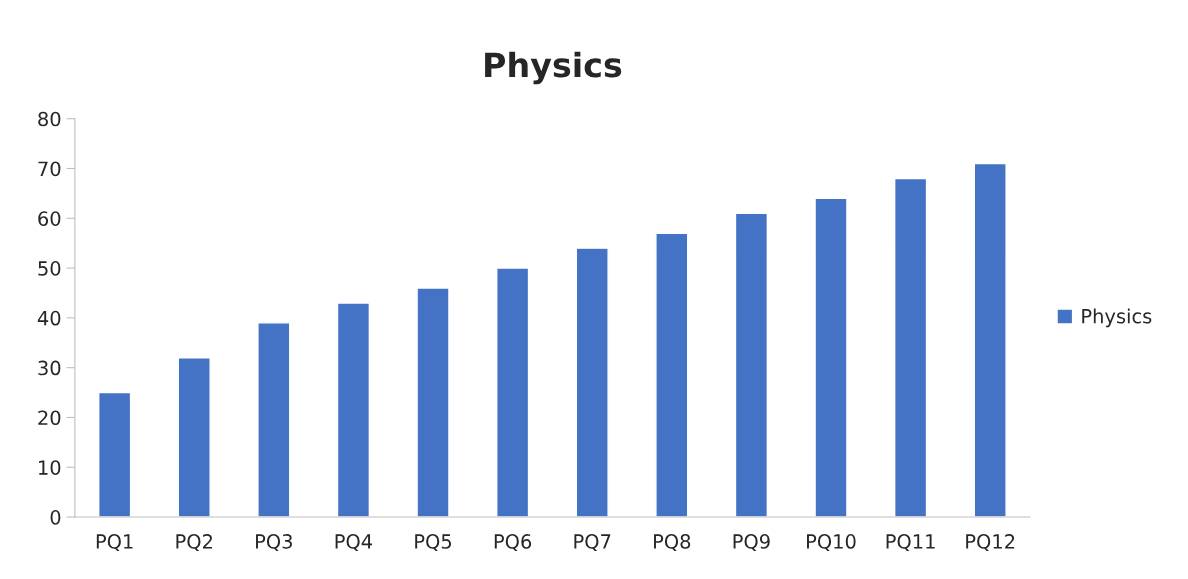 This screenshot has width=1188, height=579. I want to click on x-tick-label: PQ9, so click(751, 542).